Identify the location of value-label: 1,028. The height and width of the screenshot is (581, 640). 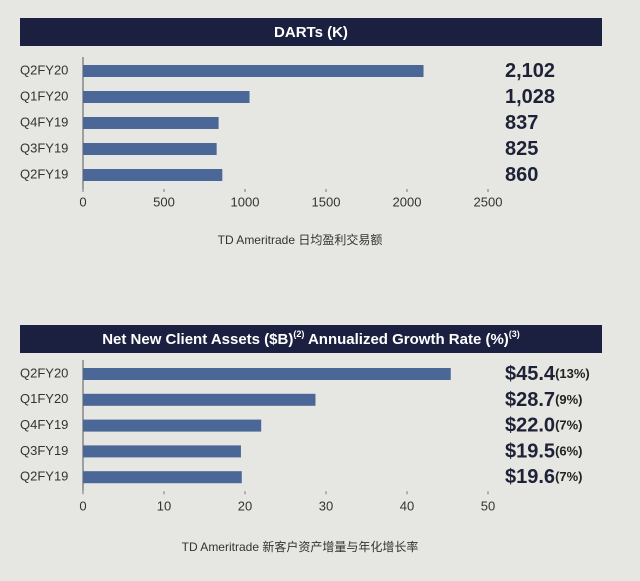
(530, 97).